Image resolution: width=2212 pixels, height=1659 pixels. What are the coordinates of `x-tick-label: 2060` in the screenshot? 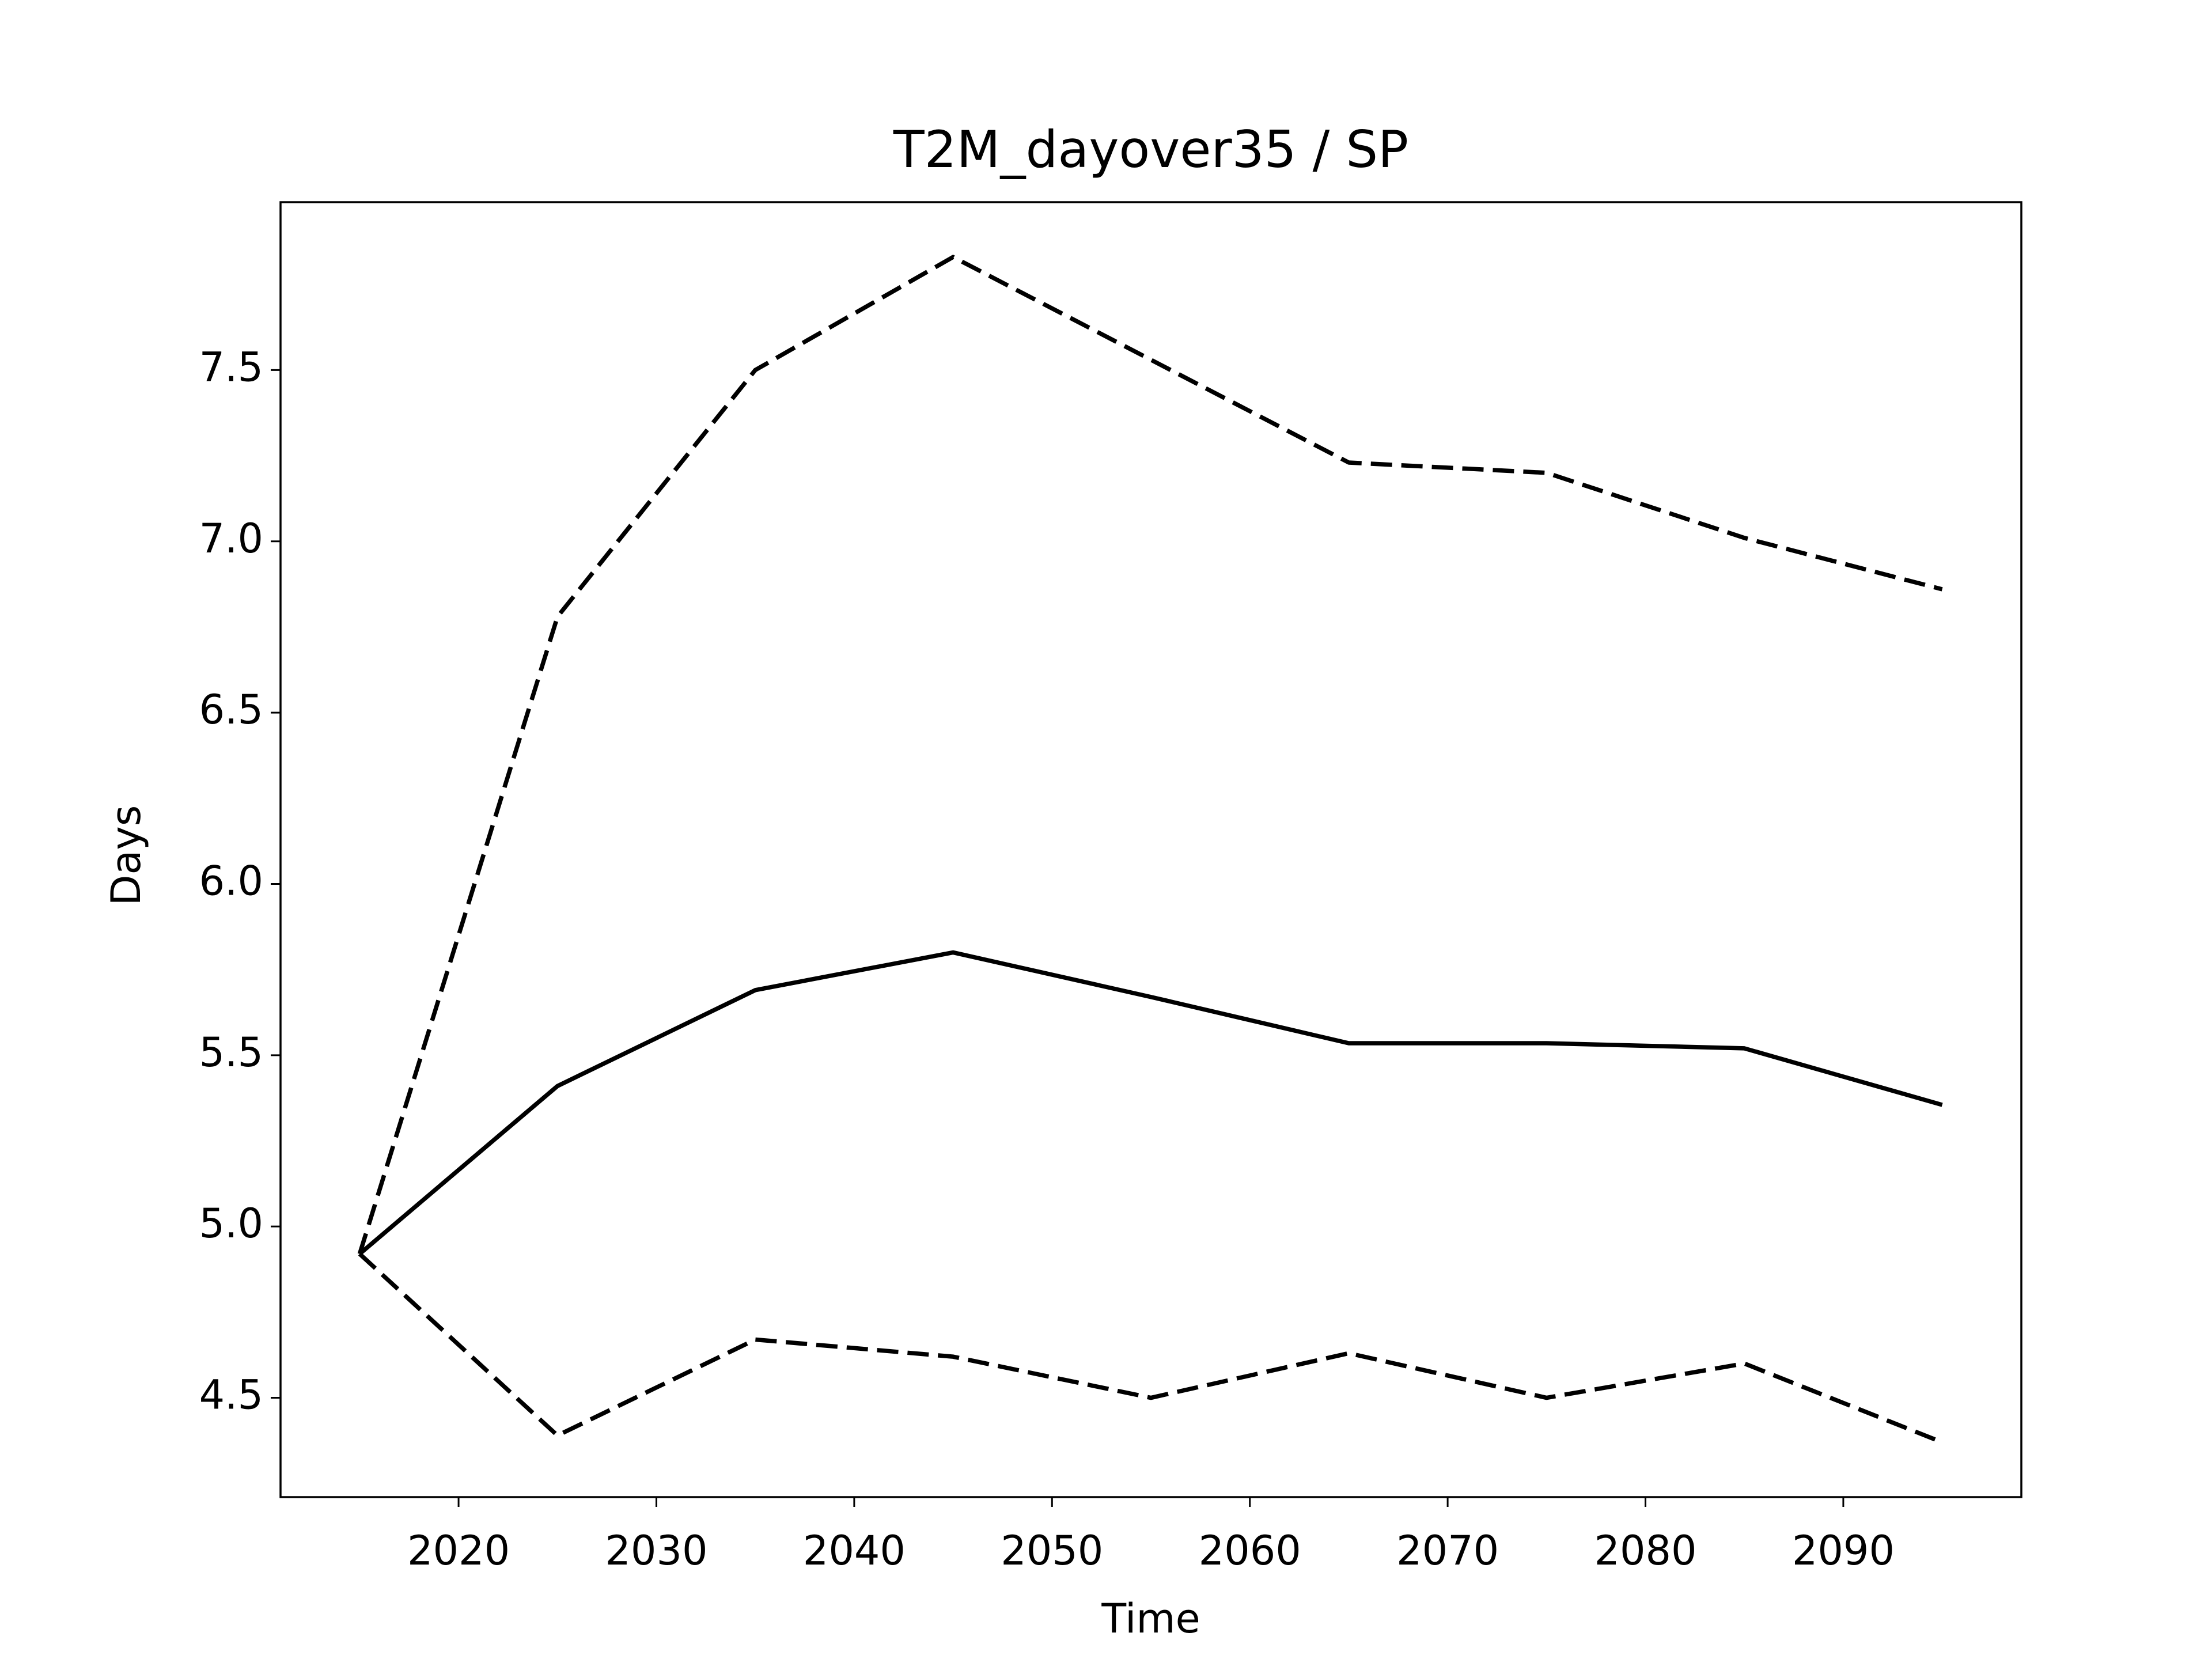 It's located at (1250, 1550).